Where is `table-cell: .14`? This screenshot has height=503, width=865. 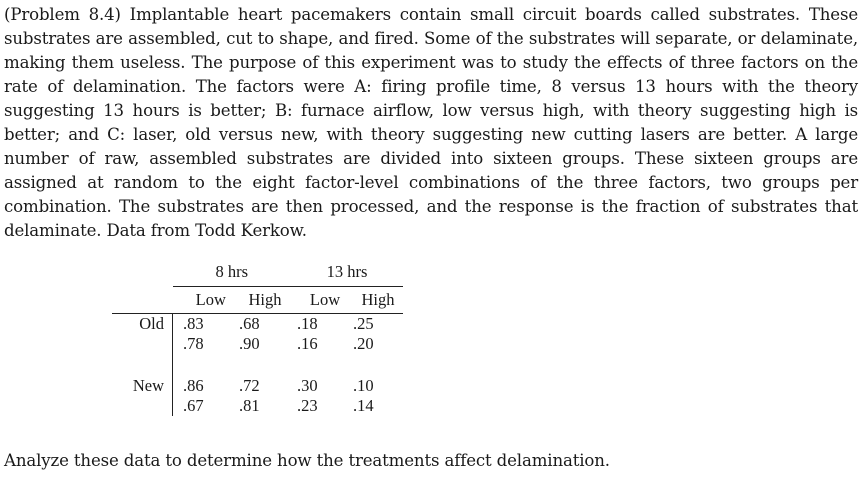 table-cell: .14 is located at coordinates (363, 405).